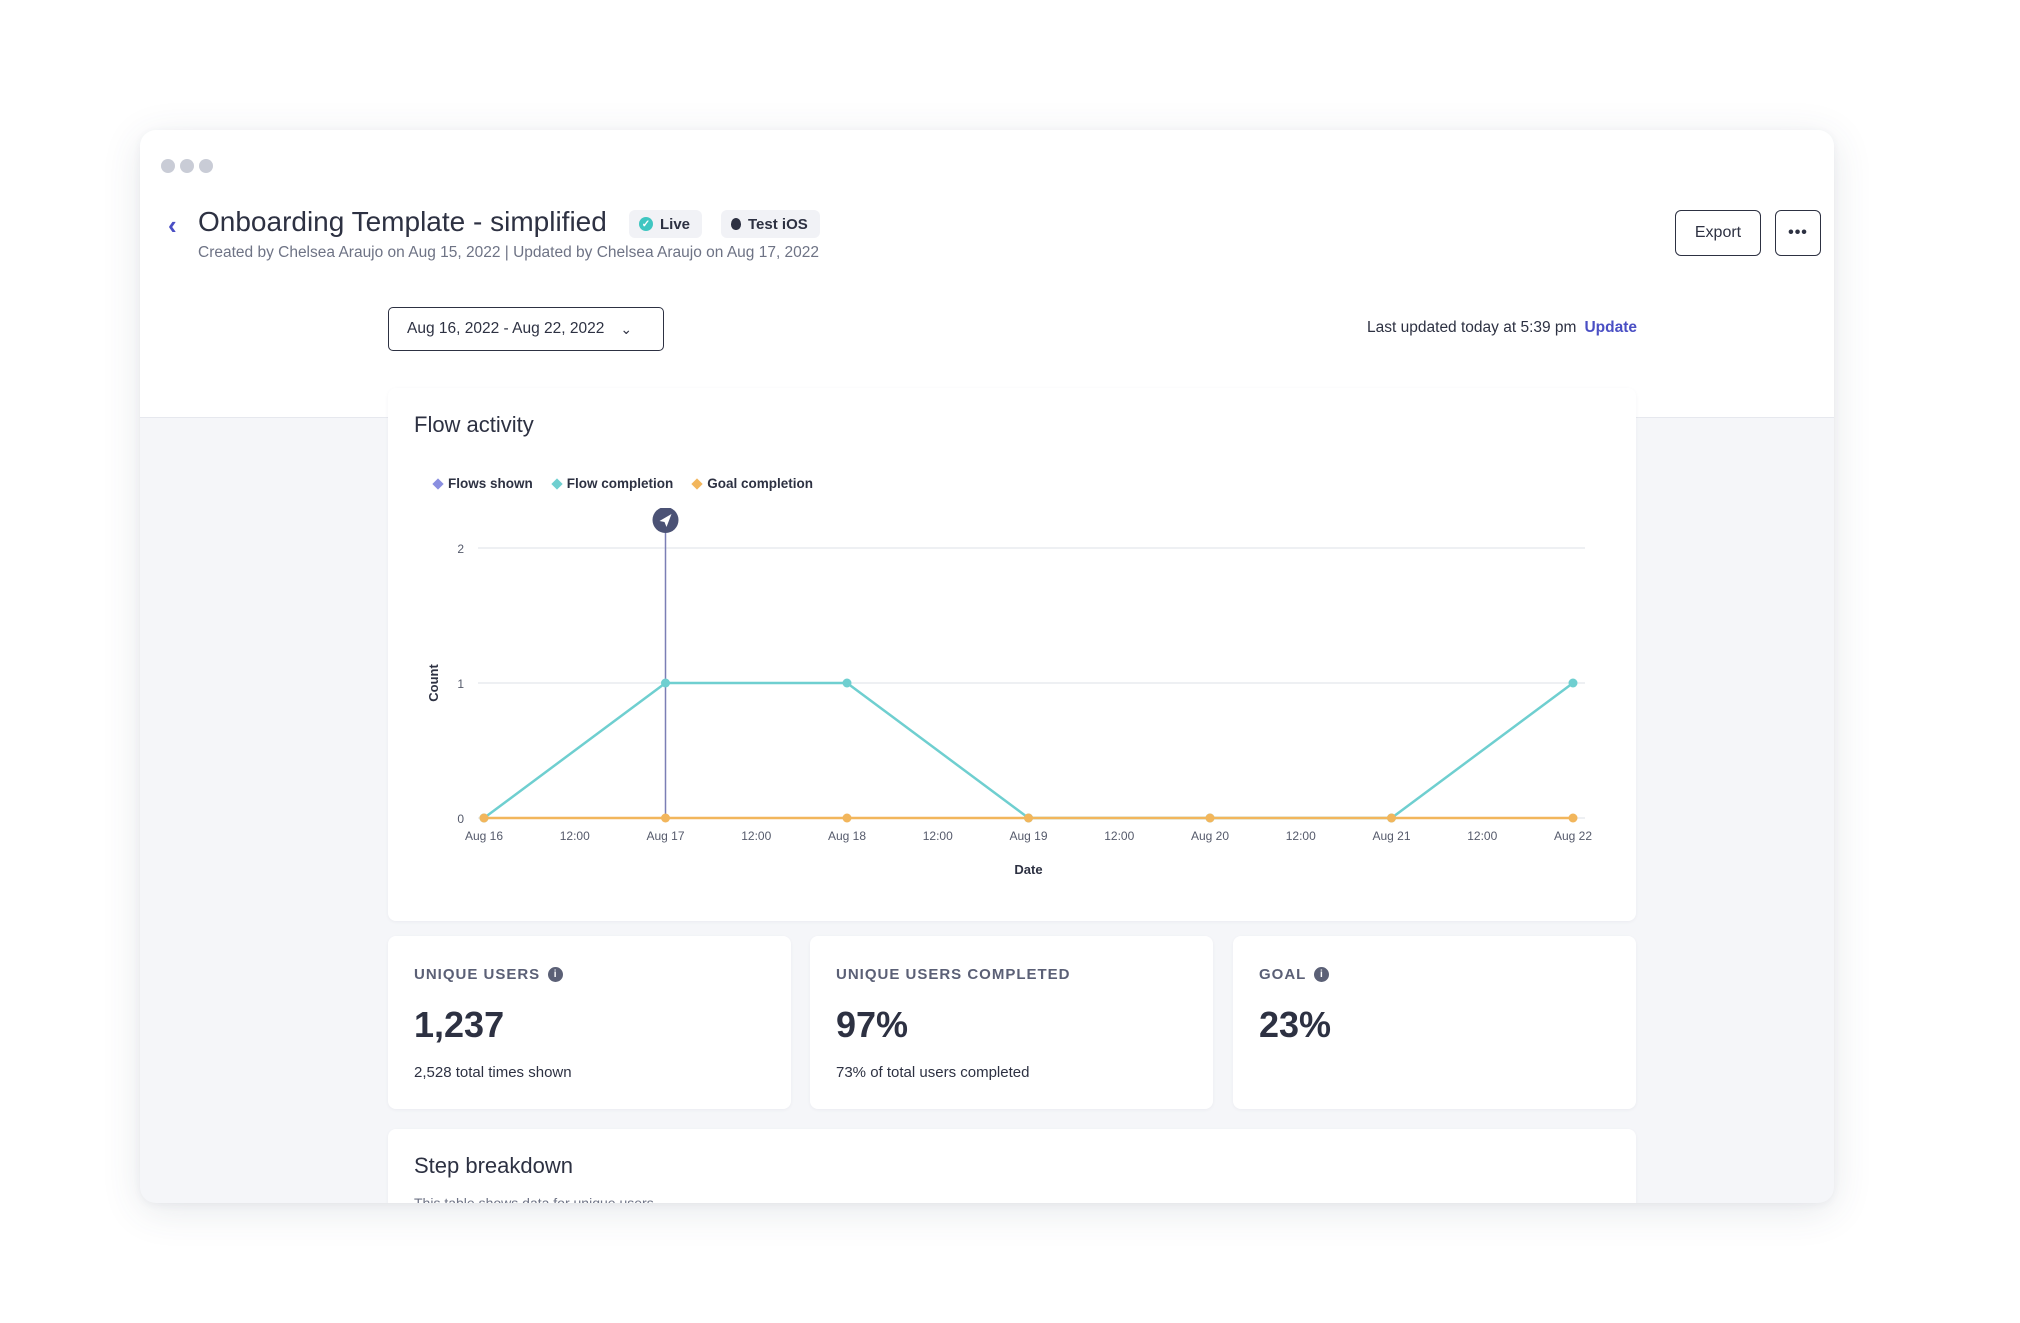 The width and height of the screenshot is (2020, 1323). Describe the element at coordinates (493, 1165) in the screenshot. I see `step-breakdown-title: Step breakdown` at that location.